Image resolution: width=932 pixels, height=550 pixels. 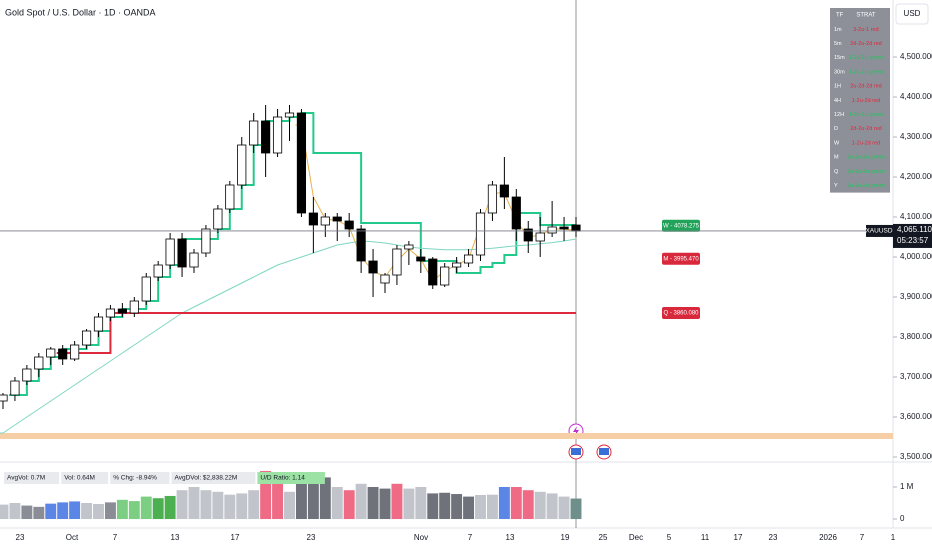 What do you see at coordinates (576, 451) in the screenshot?
I see `flag` at bounding box center [576, 451].